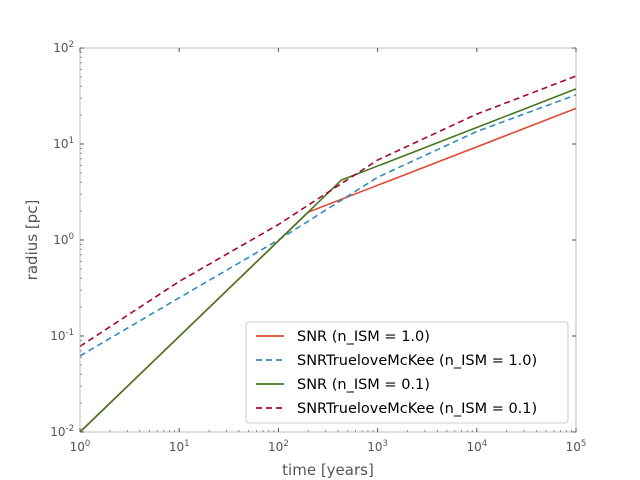 This screenshot has width=640, height=480. What do you see at coordinates (32, 240) in the screenshot?
I see `y-axis-label: radius [pc]` at bounding box center [32, 240].